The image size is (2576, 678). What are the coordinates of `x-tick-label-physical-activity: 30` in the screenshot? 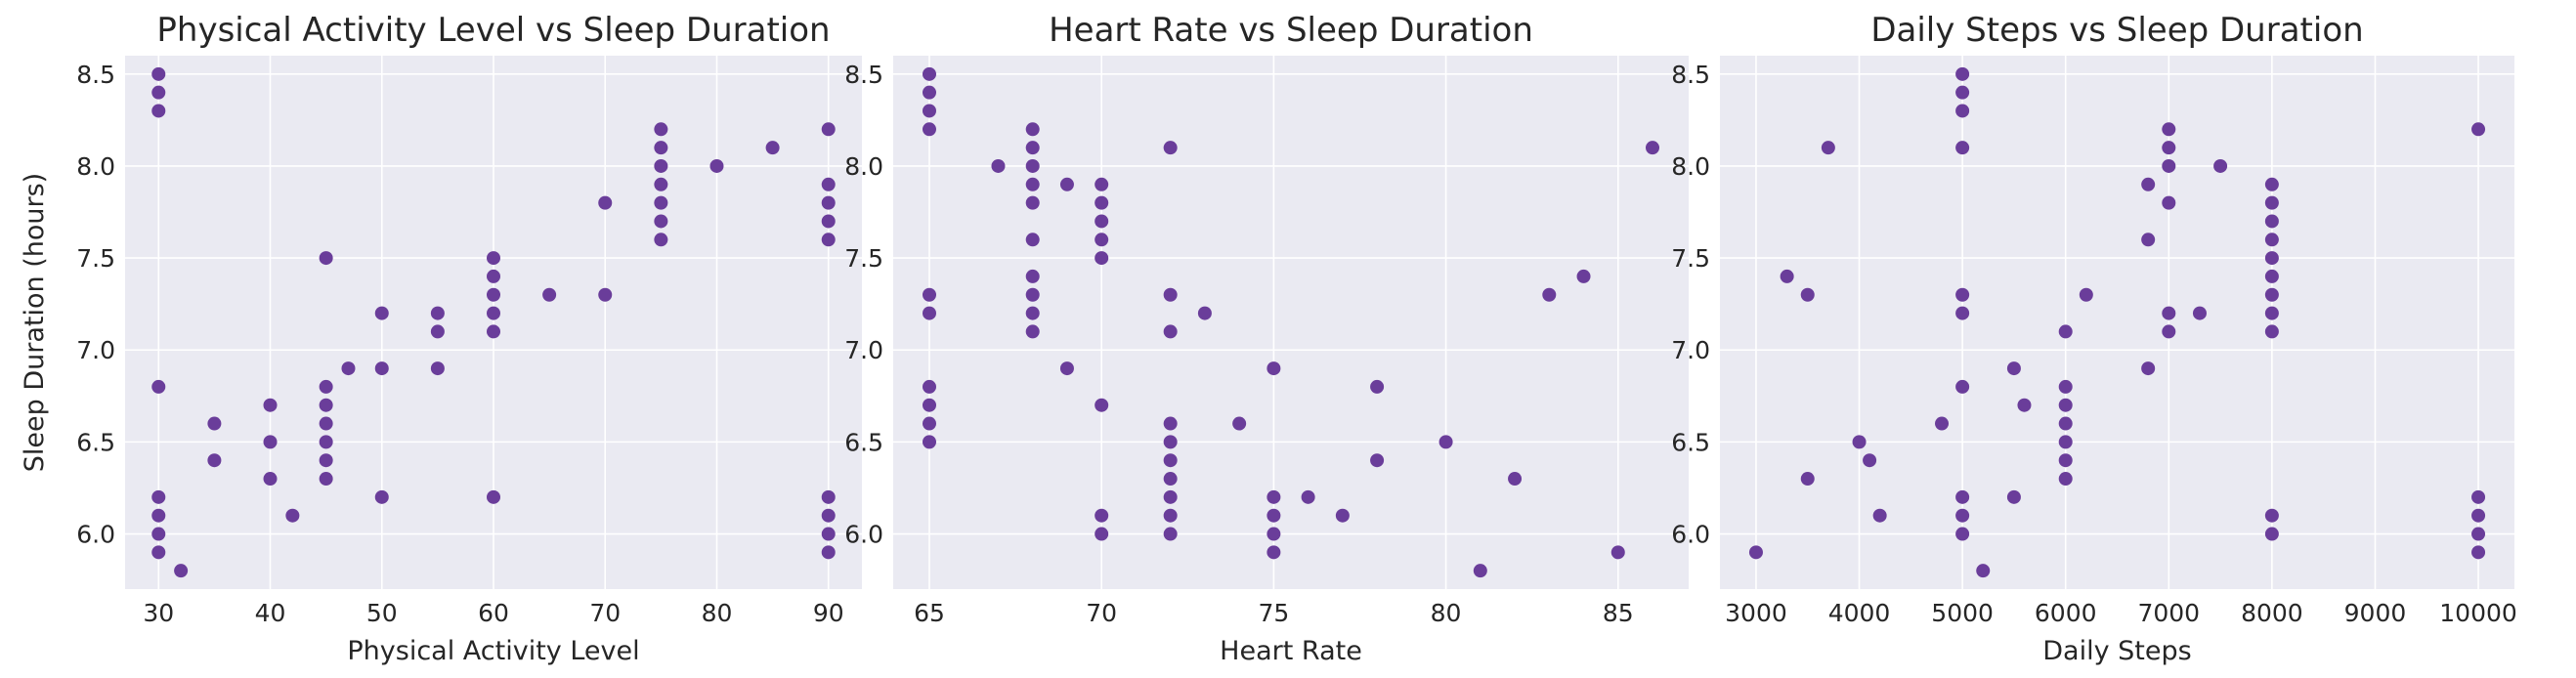 It's located at (159, 613).